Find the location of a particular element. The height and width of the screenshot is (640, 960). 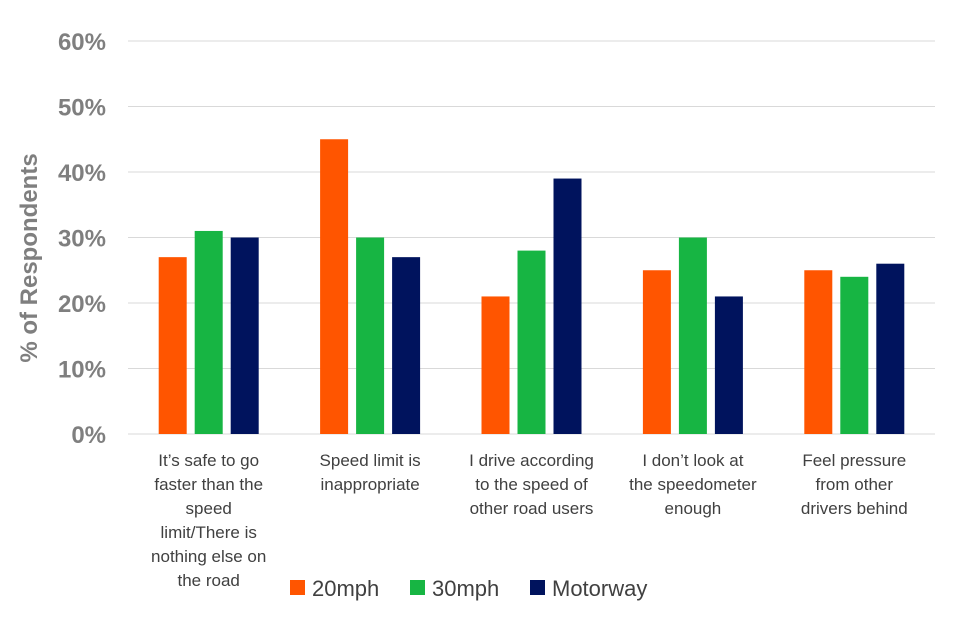

category-label: limit/There is is located at coordinates (209, 532).